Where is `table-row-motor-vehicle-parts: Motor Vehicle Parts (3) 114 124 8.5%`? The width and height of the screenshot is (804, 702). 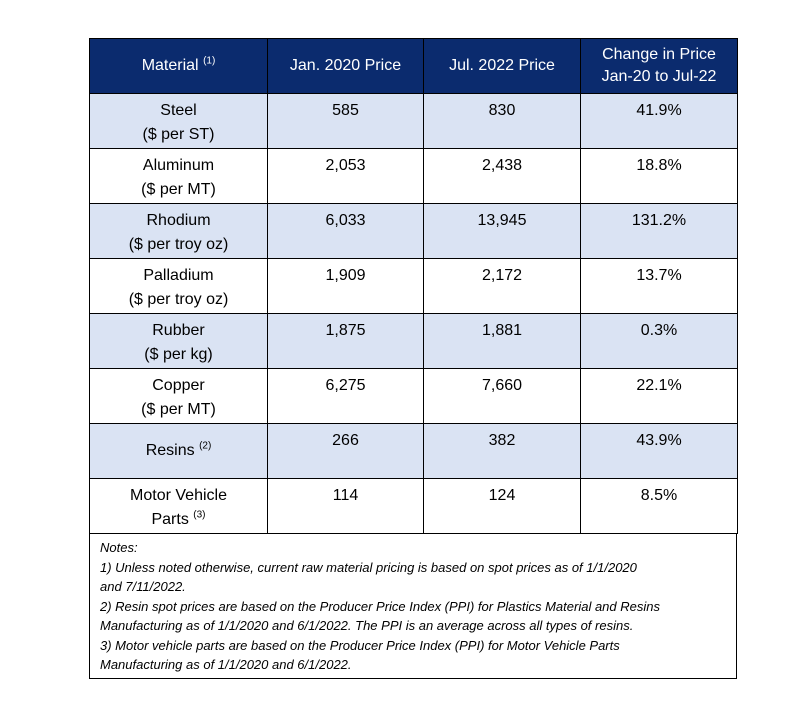 table-row-motor-vehicle-parts: Motor Vehicle Parts (3) 114 124 8.5% is located at coordinates (413, 506).